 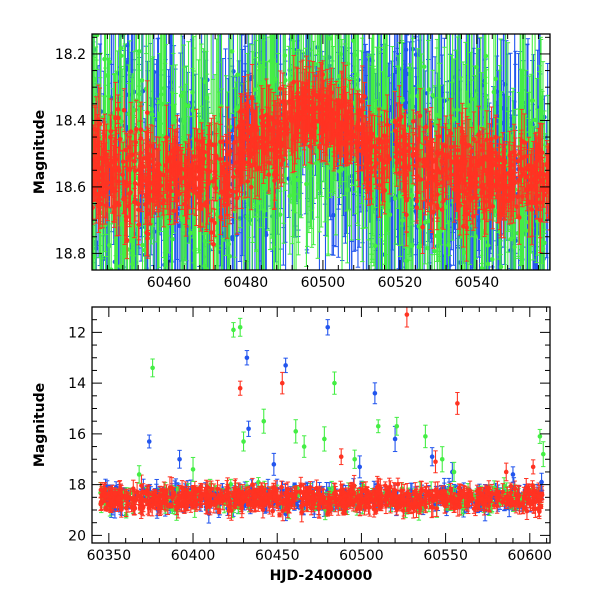 What do you see at coordinates (77, 486) in the screenshot?
I see `y-tick-label: 18` at bounding box center [77, 486].